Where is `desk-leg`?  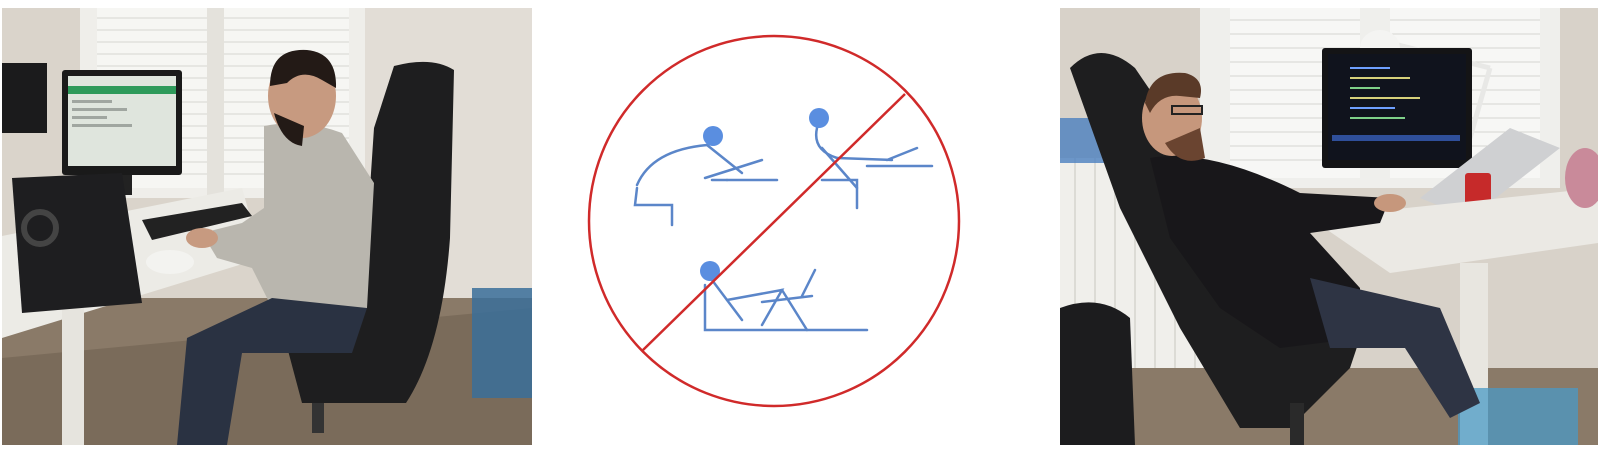
desk-leg is located at coordinates (73, 376).